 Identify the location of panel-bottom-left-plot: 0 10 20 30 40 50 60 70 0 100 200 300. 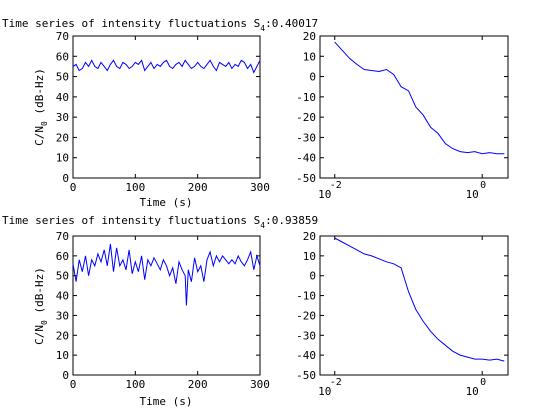
(163, 310).